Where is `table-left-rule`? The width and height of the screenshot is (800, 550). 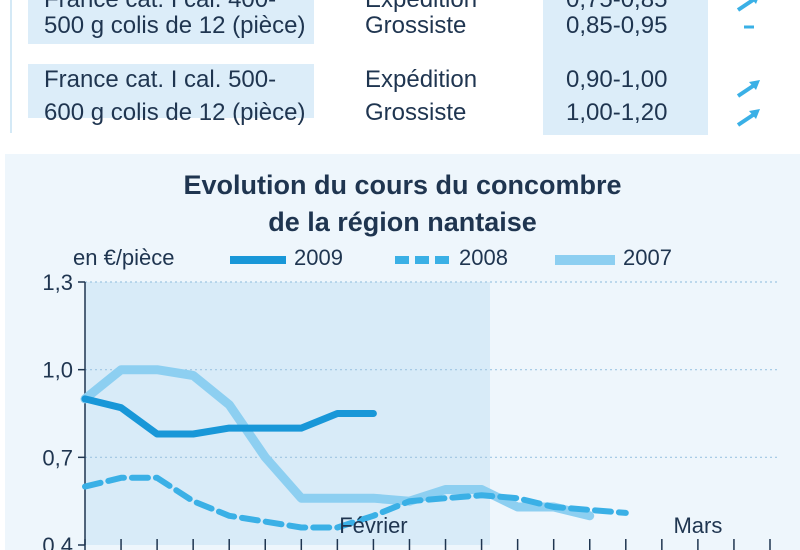
table-left-rule is located at coordinates (11, 66).